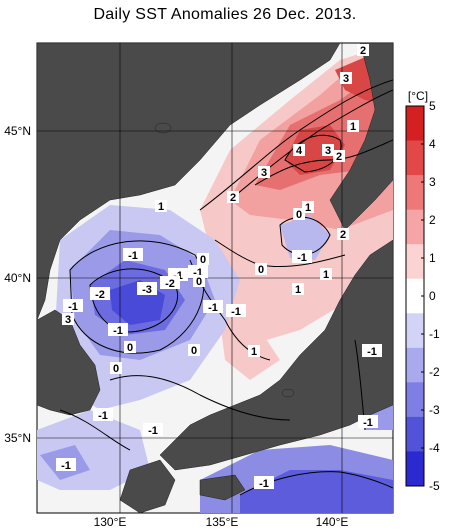 This screenshot has width=450, height=530. I want to click on colorbar-tick-label: 5, so click(432, 106).